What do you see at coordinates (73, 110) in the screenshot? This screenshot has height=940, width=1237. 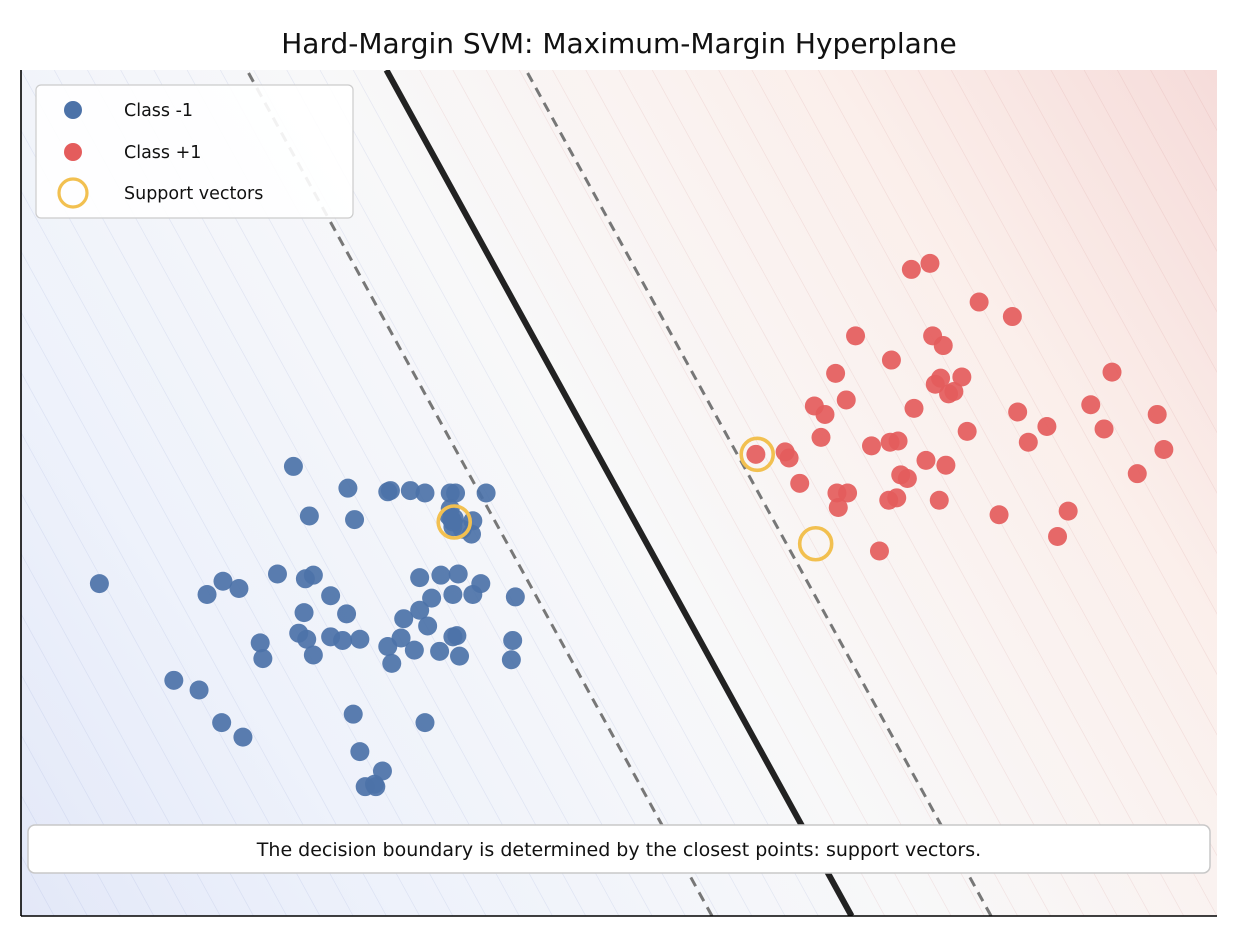 I see `legend-marker-class-neg` at bounding box center [73, 110].